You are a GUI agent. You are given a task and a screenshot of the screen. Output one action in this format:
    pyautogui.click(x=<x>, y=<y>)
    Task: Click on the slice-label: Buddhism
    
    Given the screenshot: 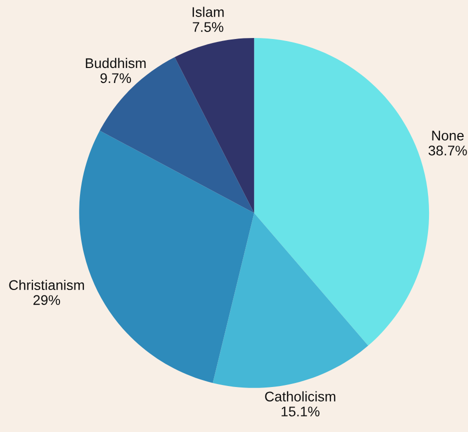 What is the action you would take?
    pyautogui.click(x=116, y=63)
    